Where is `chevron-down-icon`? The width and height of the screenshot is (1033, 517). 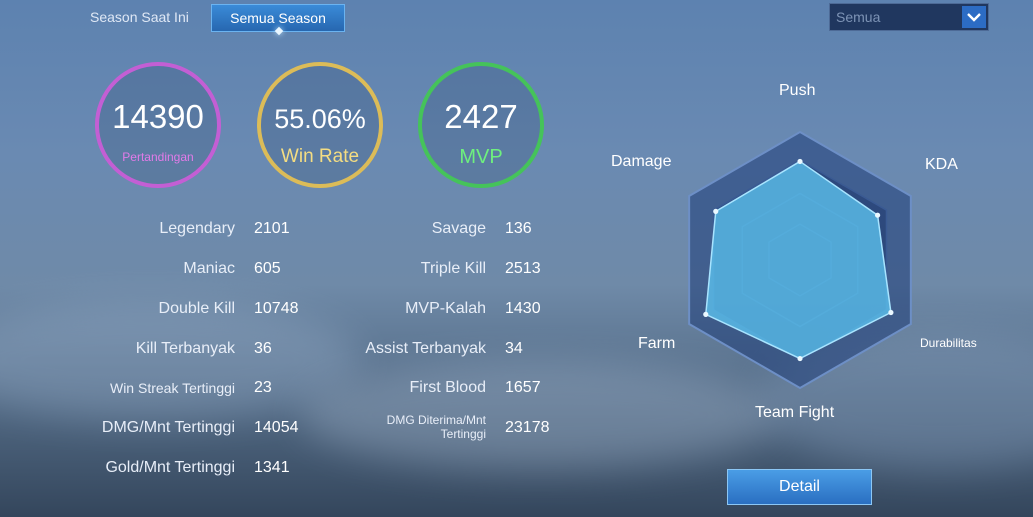 chevron-down-icon is located at coordinates (974, 17).